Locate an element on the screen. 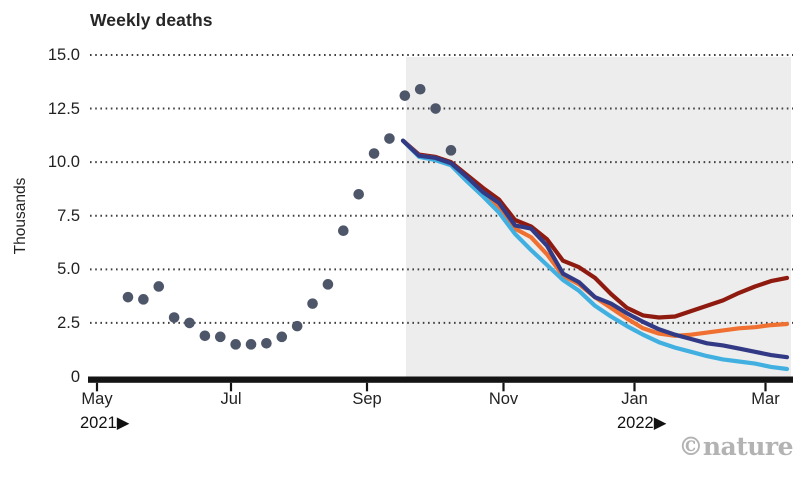 This screenshot has height=483, width=808. chart-title: Weekly deaths is located at coordinates (151, 20).